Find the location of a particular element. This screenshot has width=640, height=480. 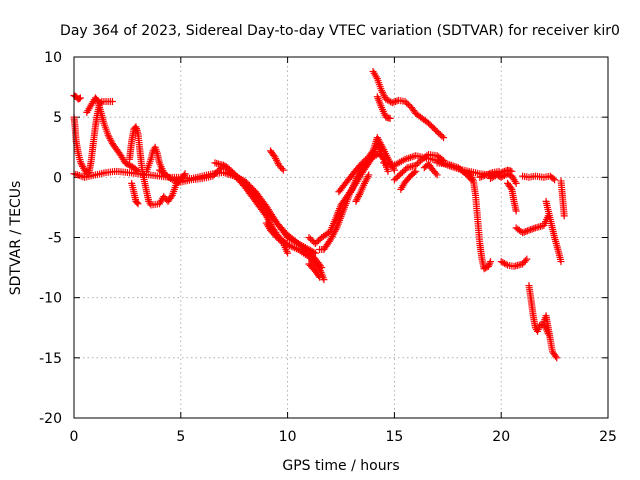

x-tick-label: 10 is located at coordinates (288, 437).